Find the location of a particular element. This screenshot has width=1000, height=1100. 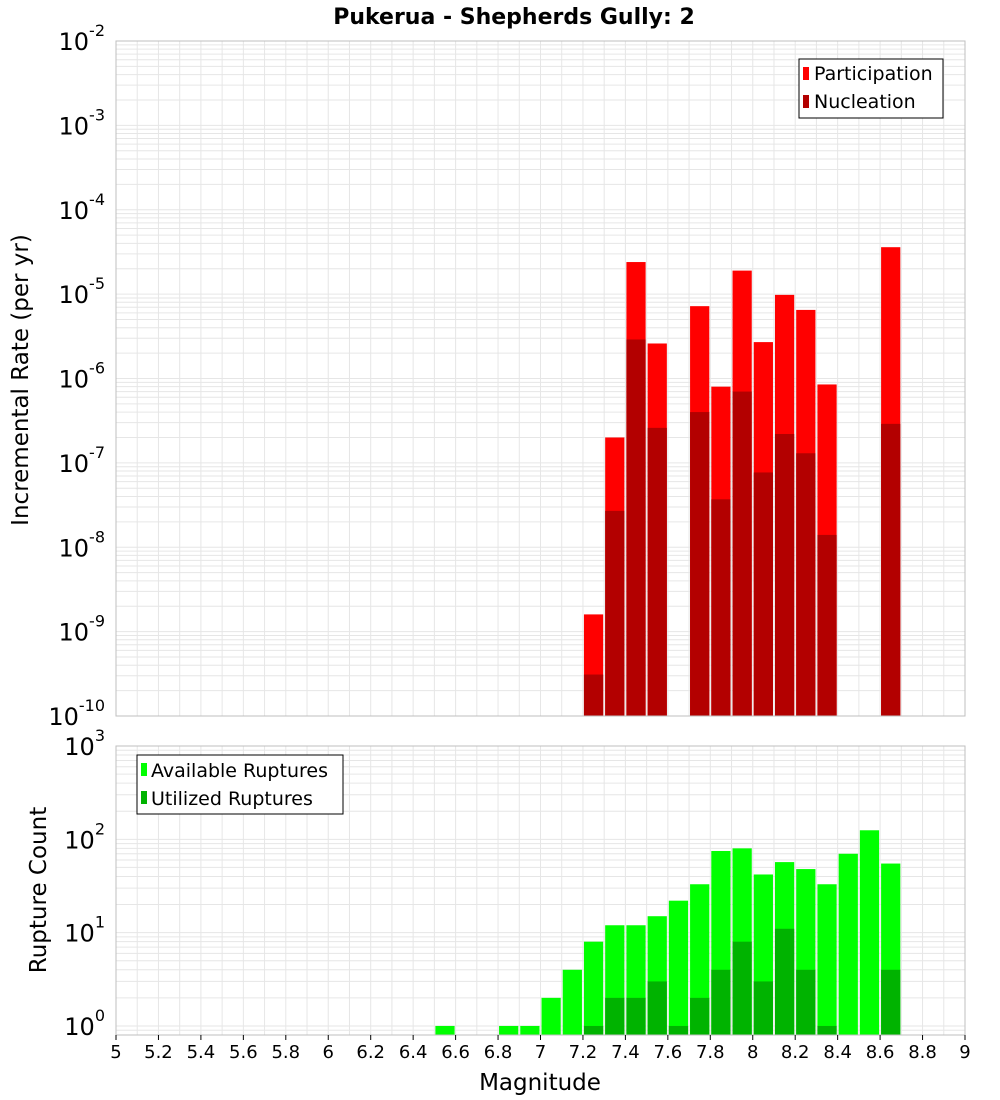

bottom-legend: Available Ruptures Utilized Ruptures is located at coordinates (240, 784).